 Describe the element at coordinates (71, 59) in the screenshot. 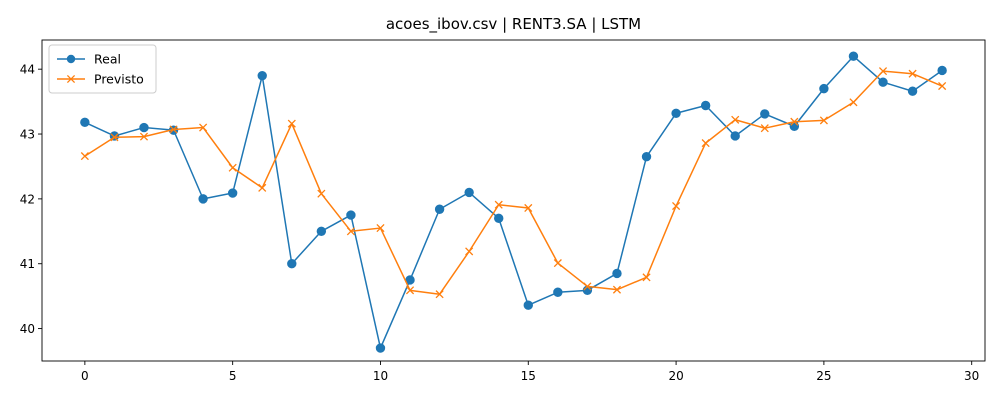

I see `legend-marker-real` at that location.